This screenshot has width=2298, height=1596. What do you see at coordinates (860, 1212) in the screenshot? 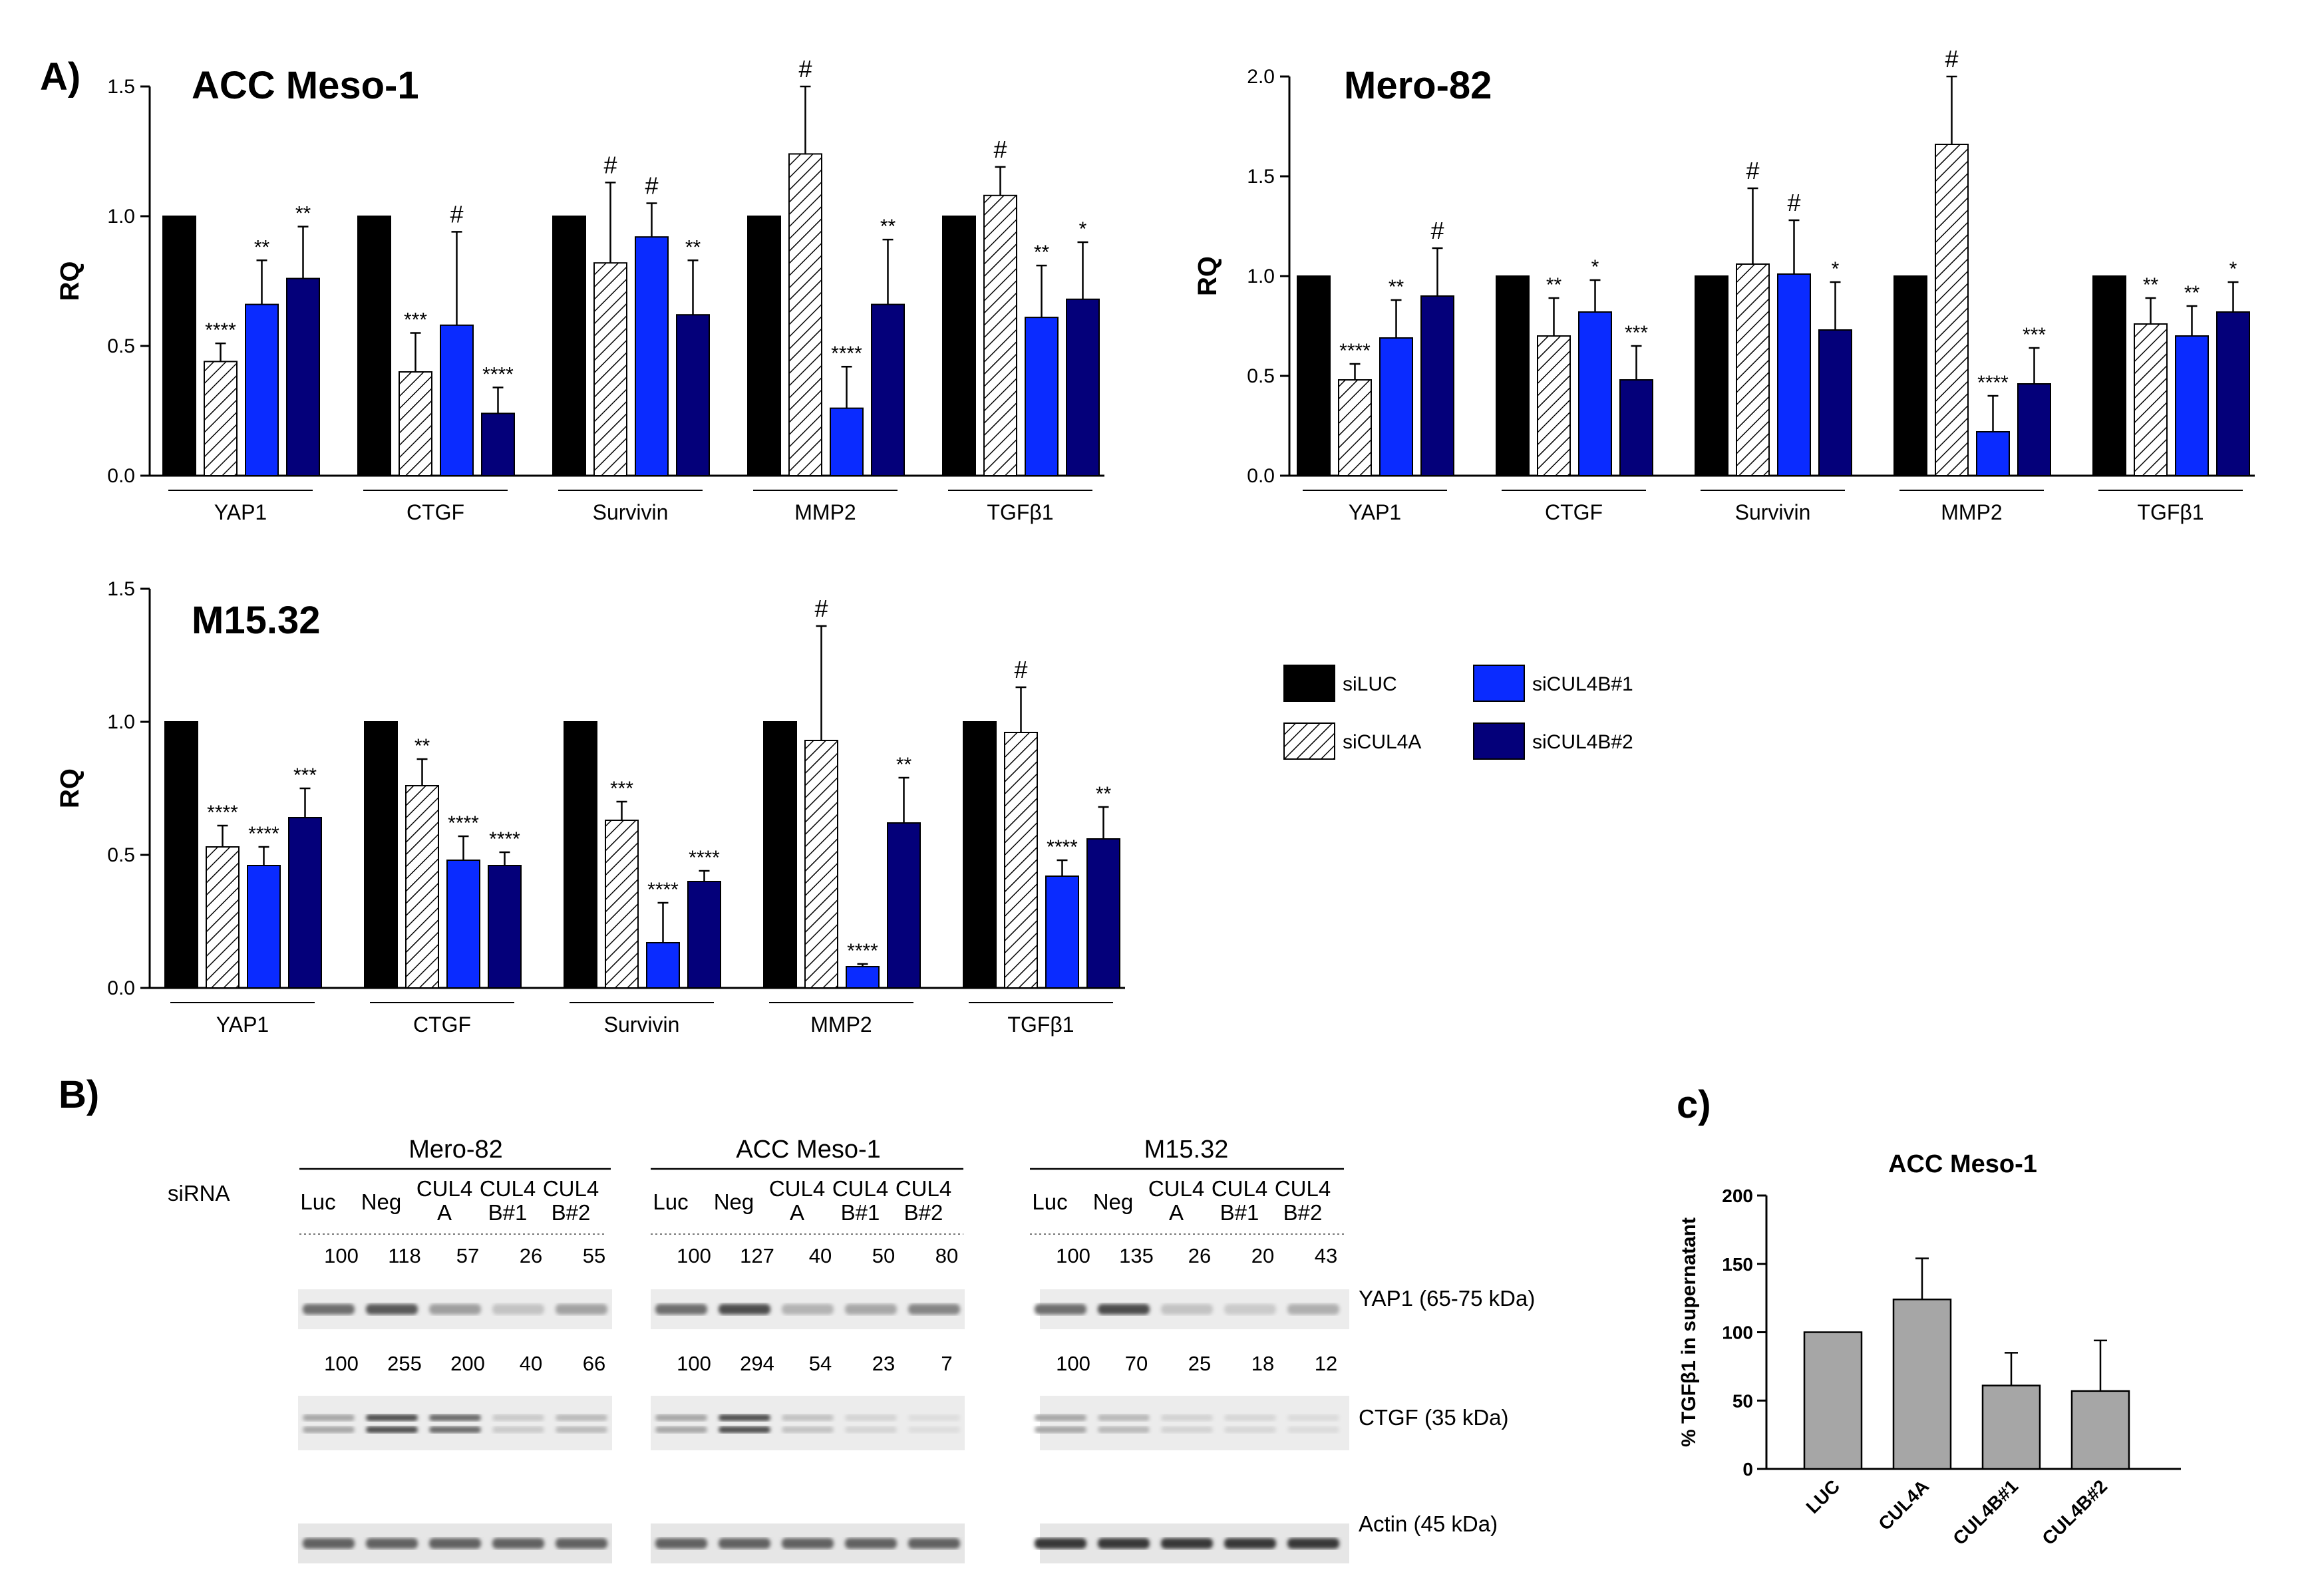
I see `lane-label: B#1` at bounding box center [860, 1212].